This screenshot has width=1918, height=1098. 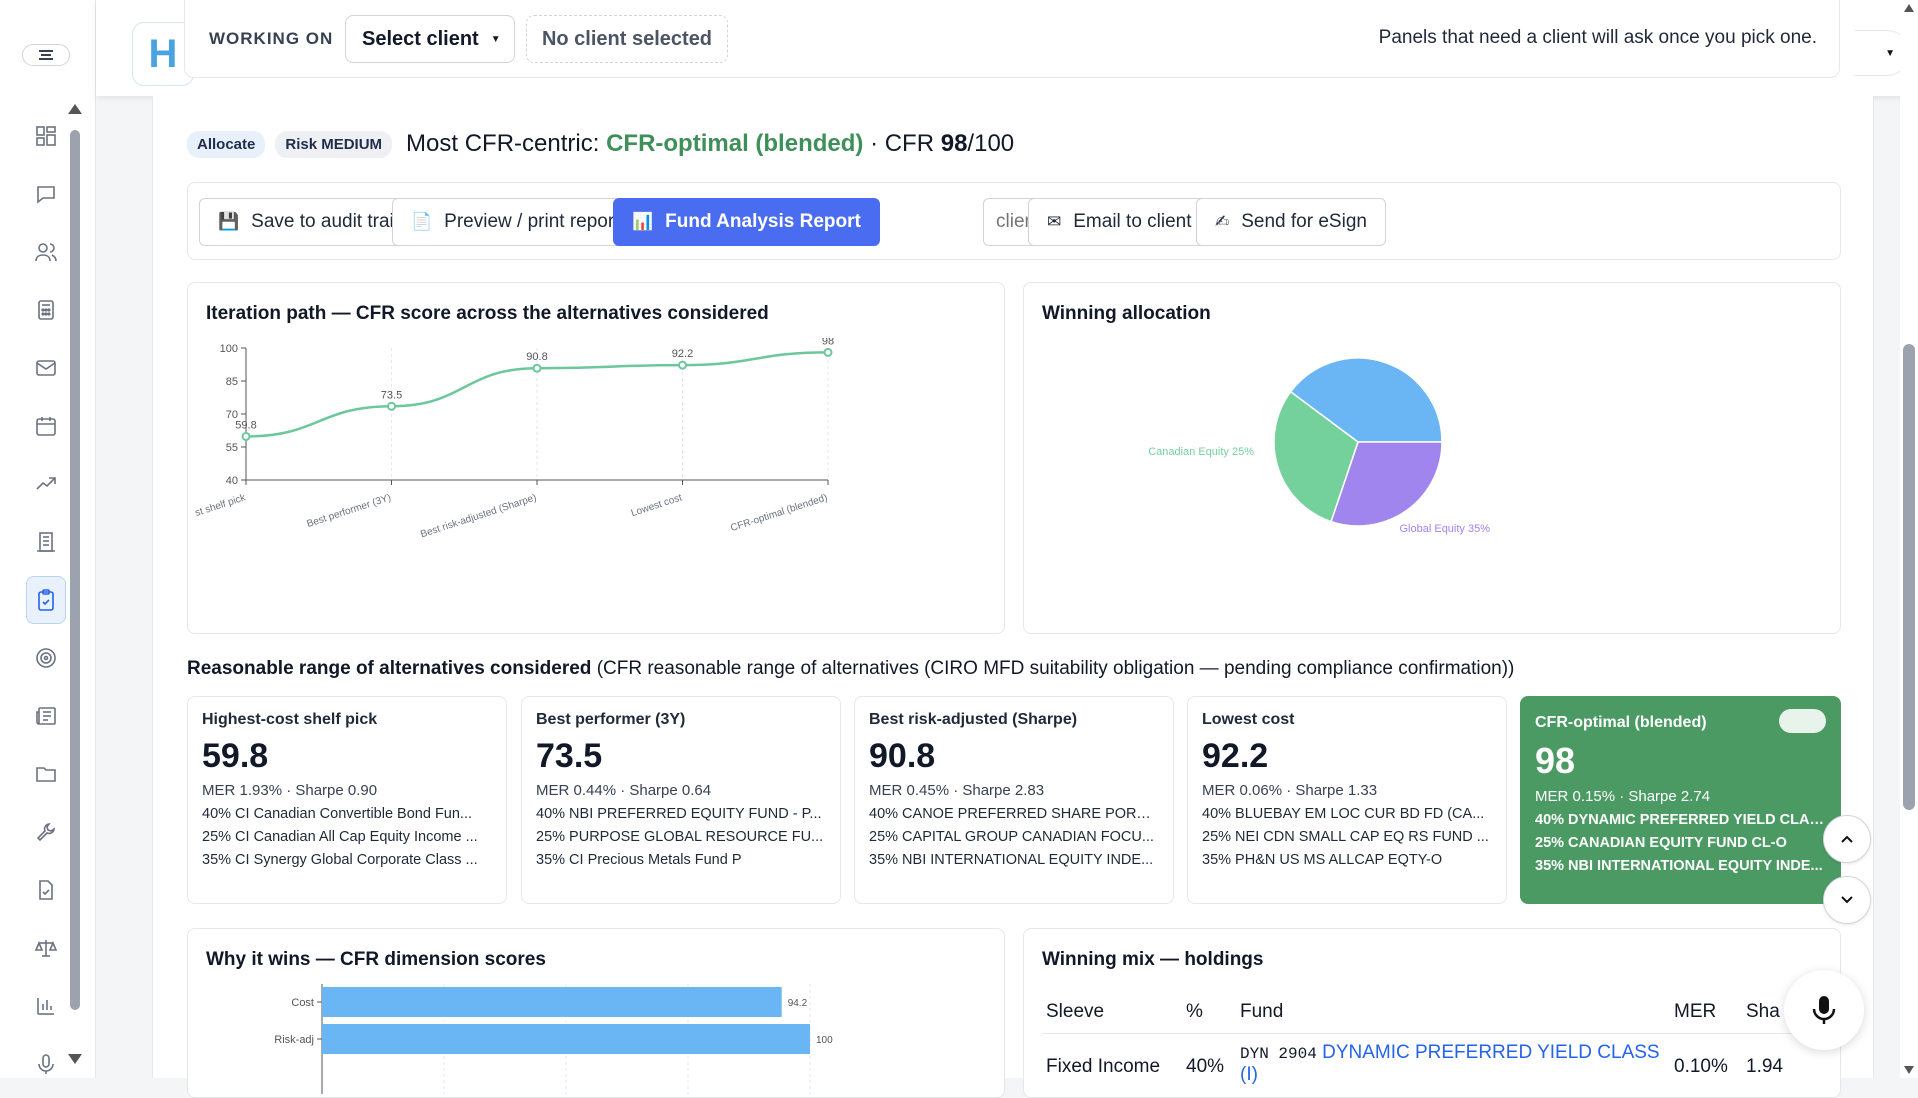 I want to click on sidebar-item-chat, so click(x=46, y=194).